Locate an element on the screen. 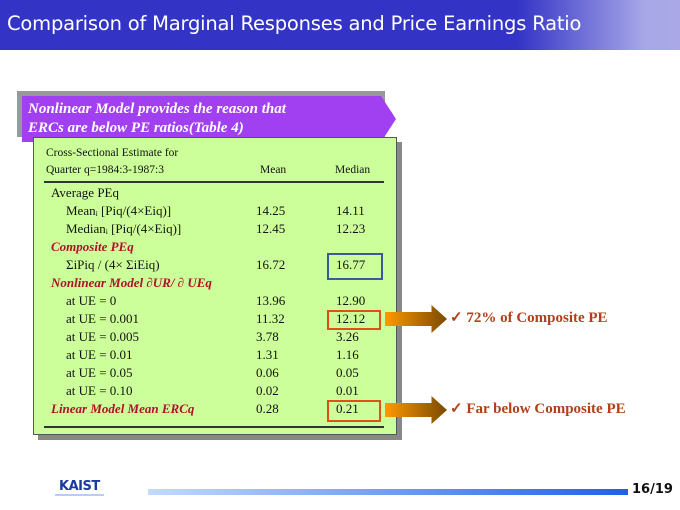  row-mean: 12.45 is located at coordinates (271, 228).